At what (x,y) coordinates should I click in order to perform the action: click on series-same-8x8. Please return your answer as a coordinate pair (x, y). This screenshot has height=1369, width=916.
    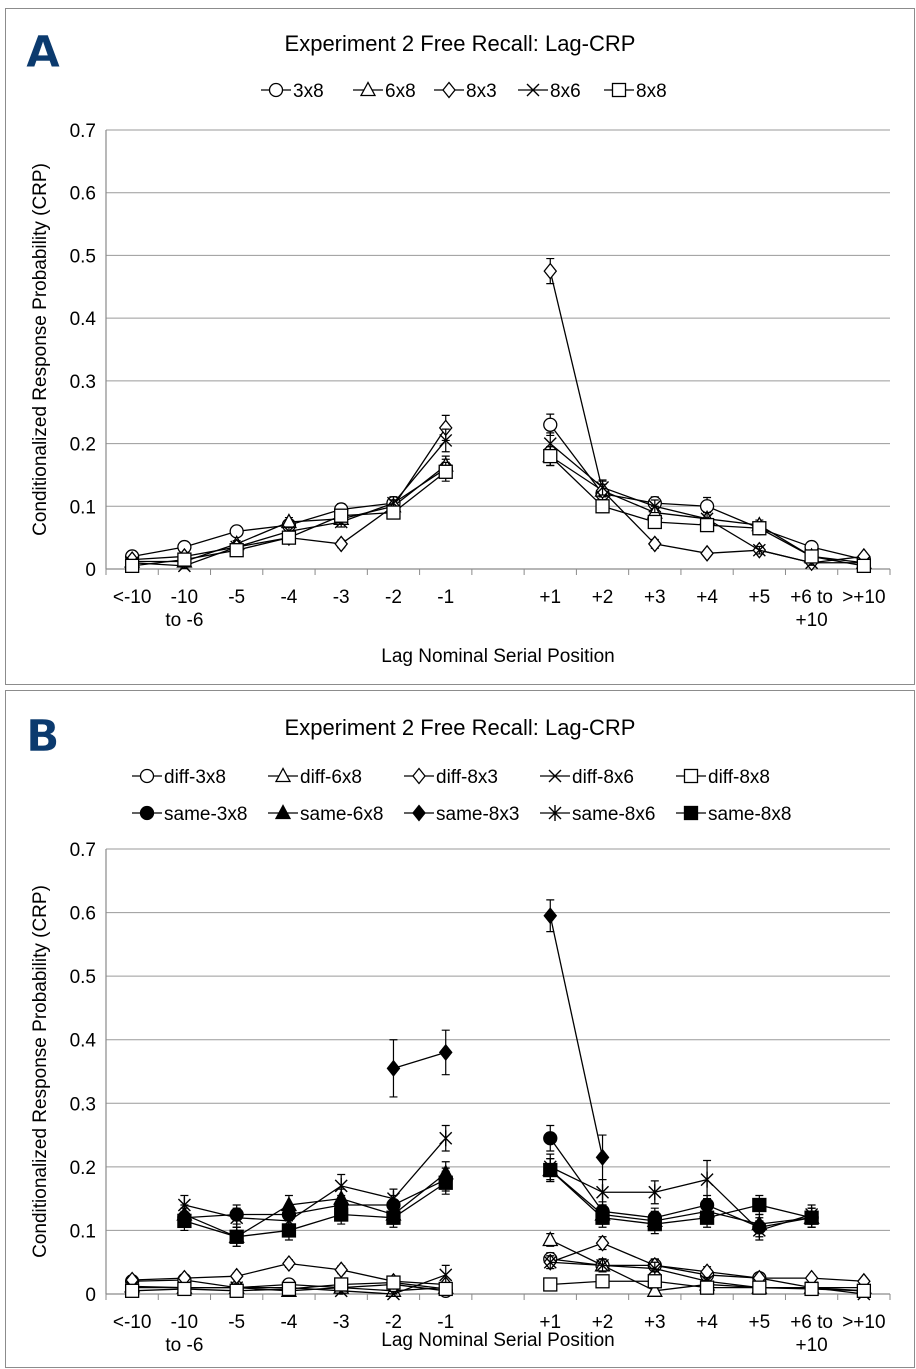
    Looking at the image, I should click on (498, 1202).